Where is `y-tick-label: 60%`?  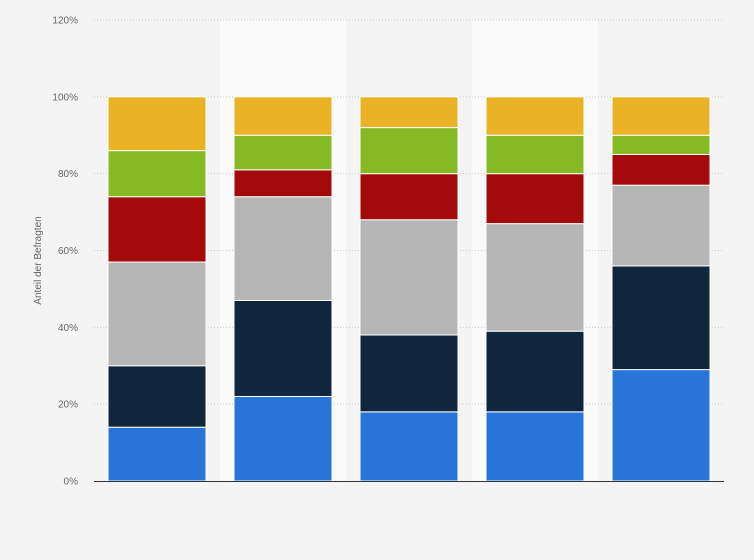
y-tick-label: 60% is located at coordinates (68, 251).